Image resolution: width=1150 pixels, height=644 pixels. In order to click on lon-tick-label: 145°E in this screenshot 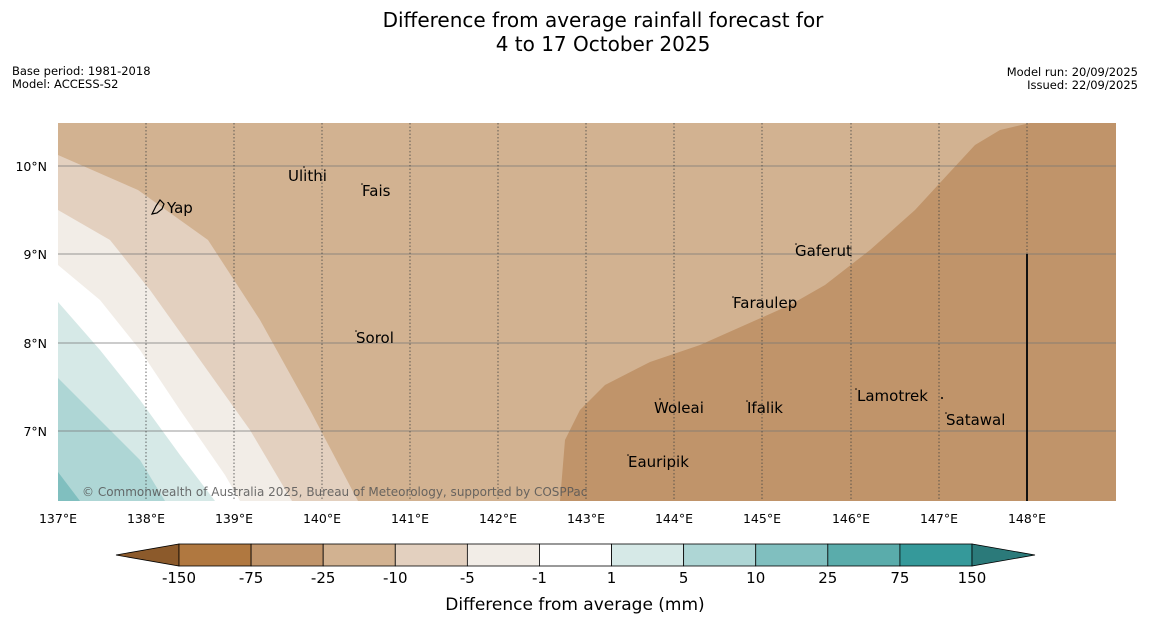, I will do `click(762, 518)`.